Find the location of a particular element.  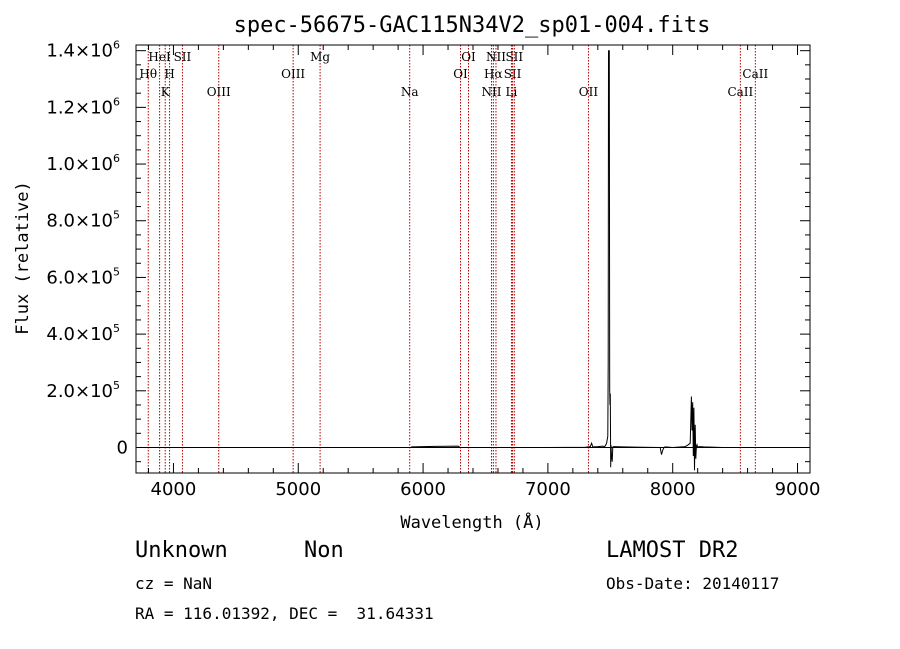

line-label-16: Li is located at coordinates (512, 92).